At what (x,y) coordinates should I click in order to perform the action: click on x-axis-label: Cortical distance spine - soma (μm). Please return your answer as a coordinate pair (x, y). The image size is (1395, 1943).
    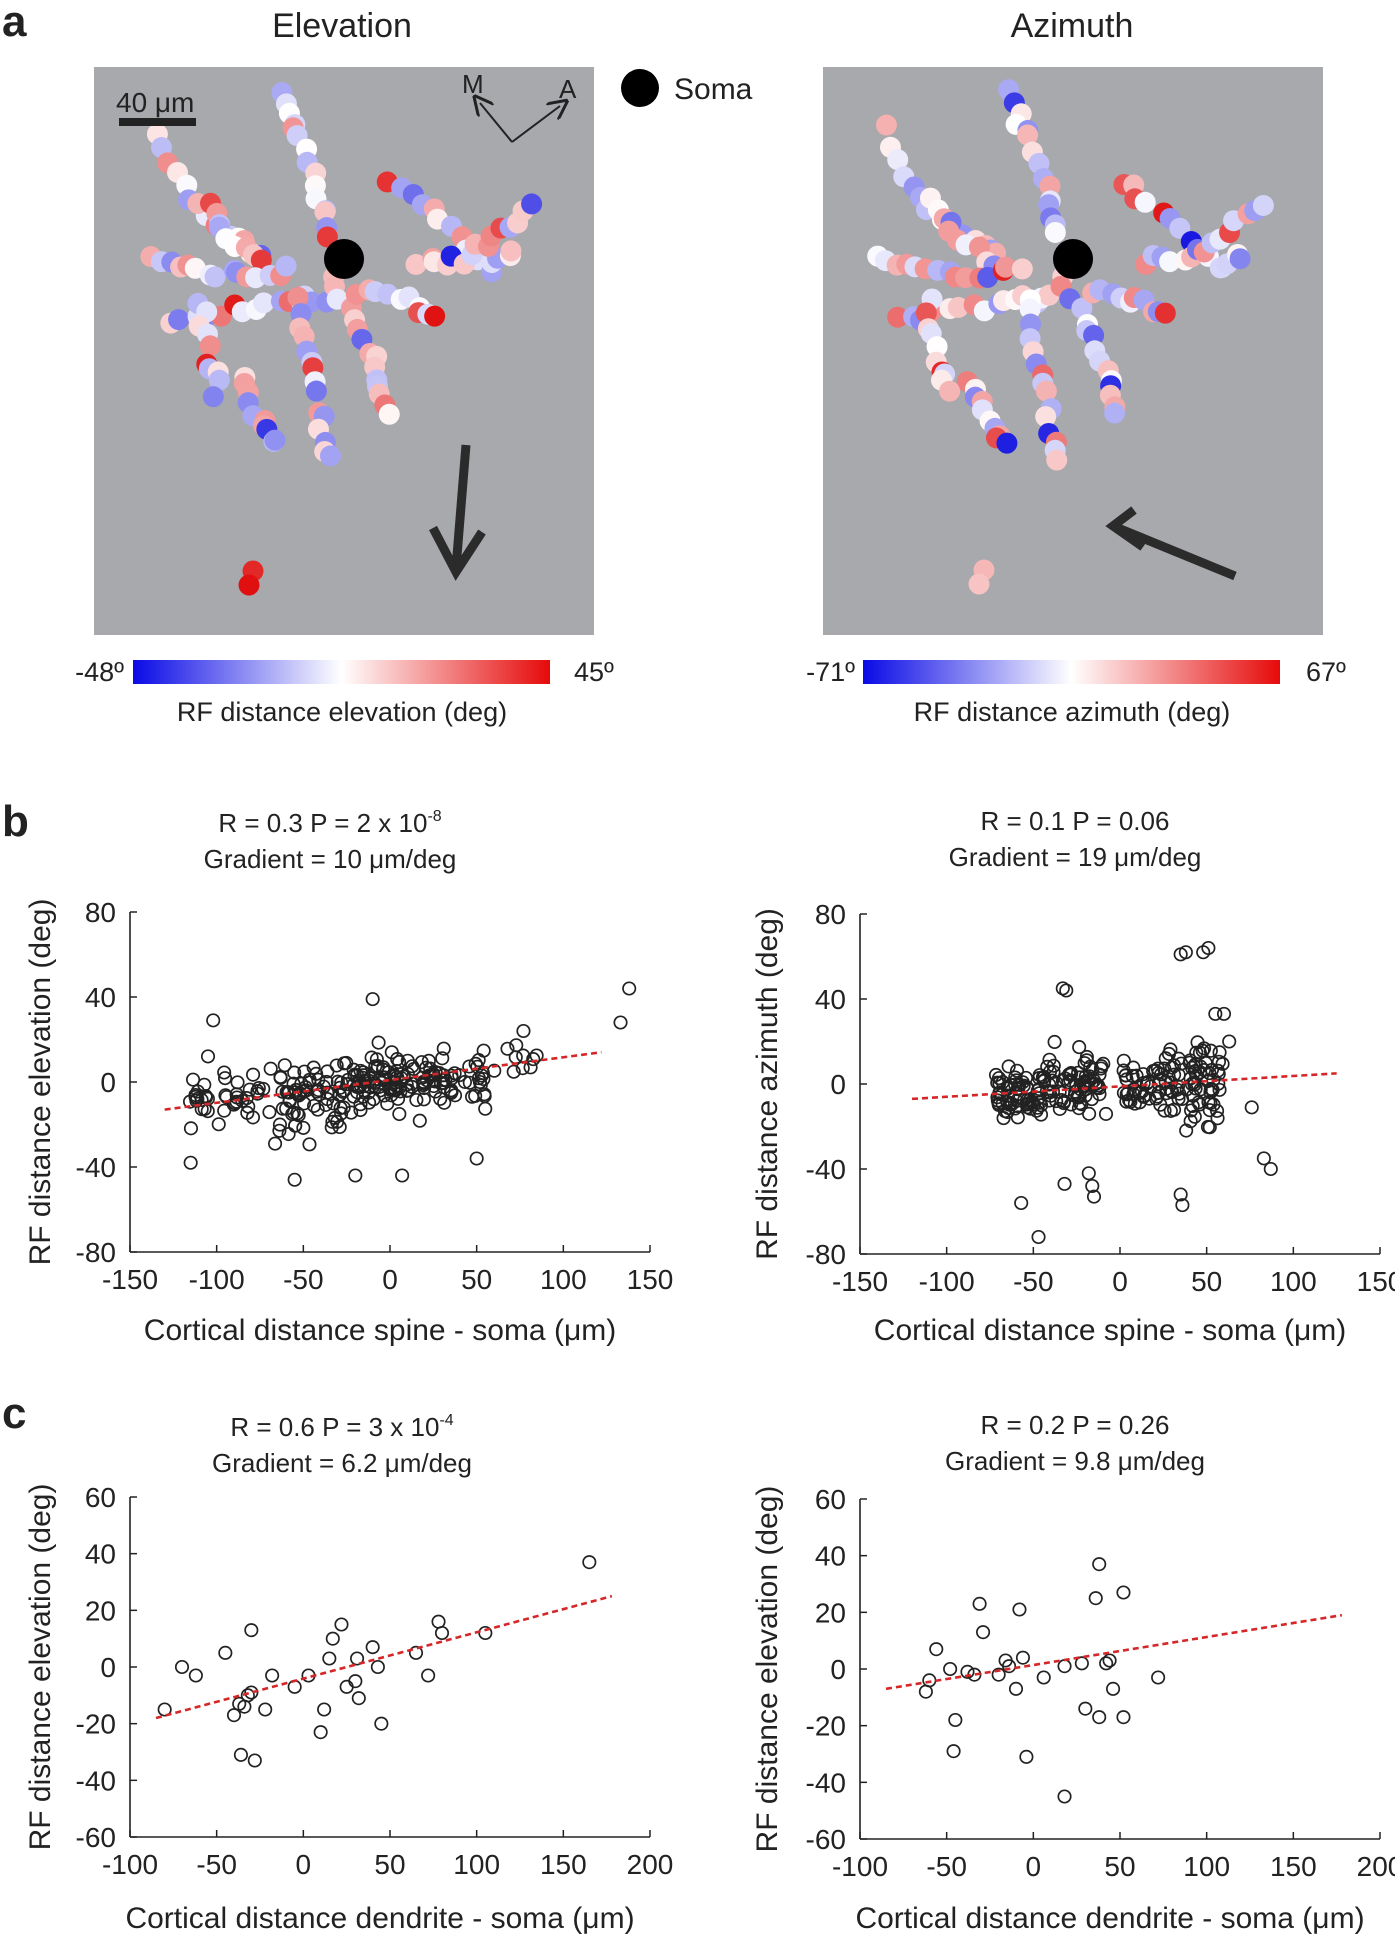
    Looking at the image, I should click on (380, 1330).